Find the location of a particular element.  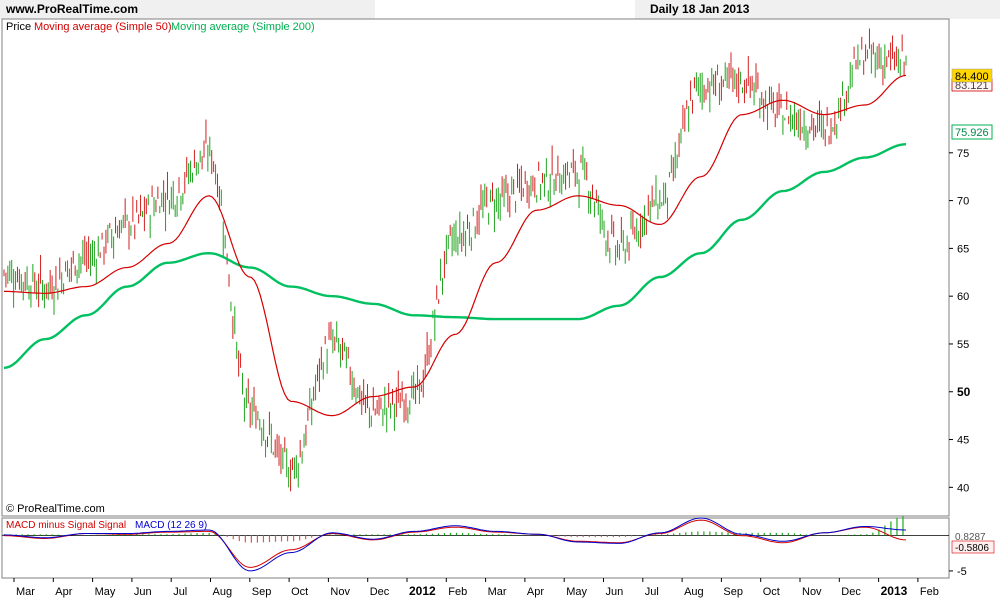

y-tick-label: 55 is located at coordinates (963, 345).